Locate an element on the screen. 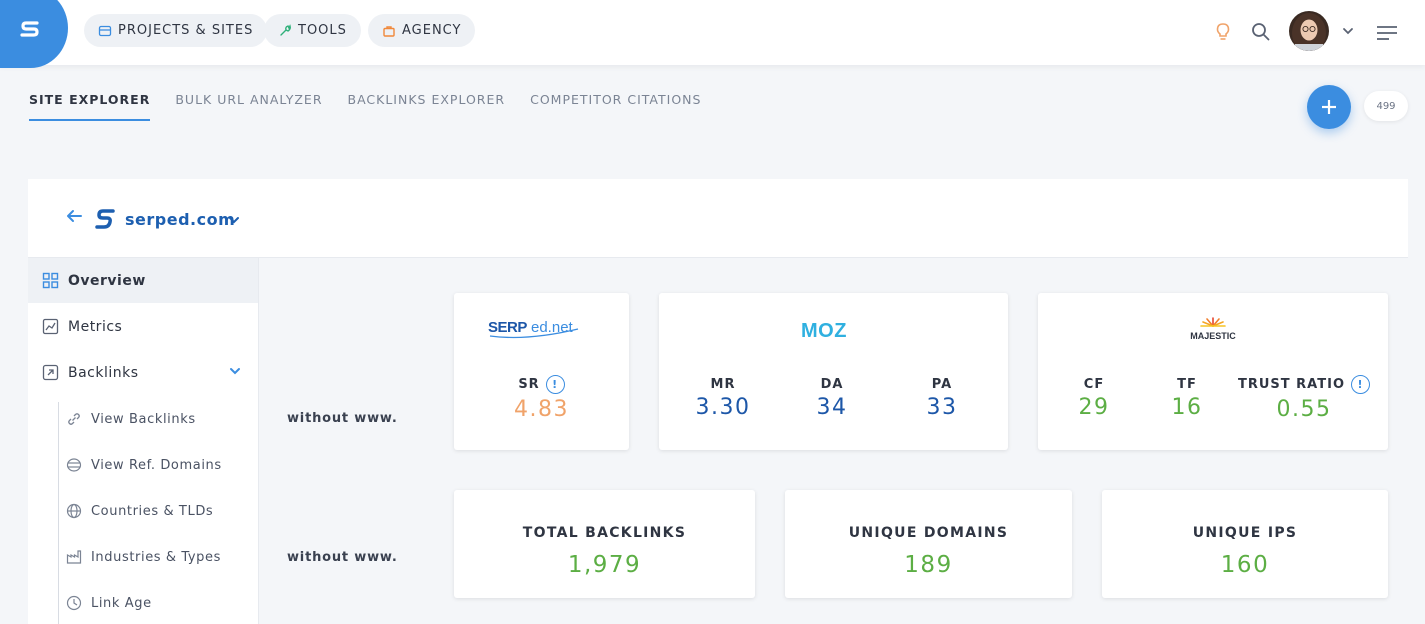 This screenshot has height=624, width=1425. sidebar-subitem-view-backlinks: View Backlinks is located at coordinates (131, 419).